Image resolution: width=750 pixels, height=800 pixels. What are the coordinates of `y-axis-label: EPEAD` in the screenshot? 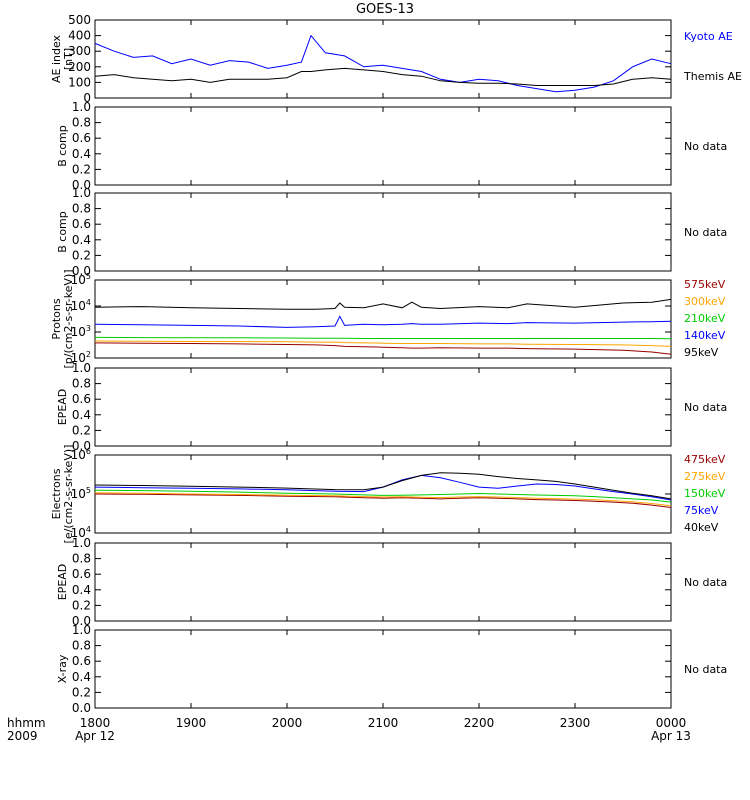 It's located at (62, 407).